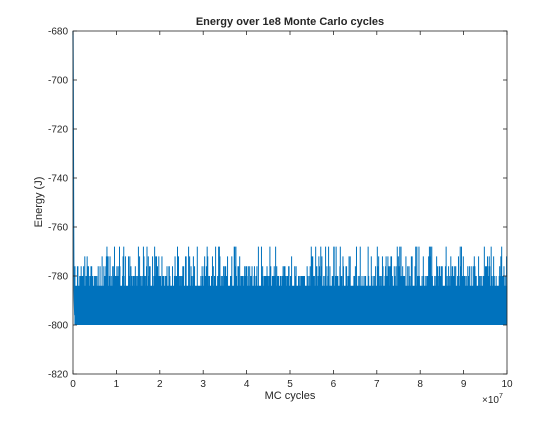 This screenshot has width=560, height=425. I want to click on x-tick-label: 4, so click(247, 384).